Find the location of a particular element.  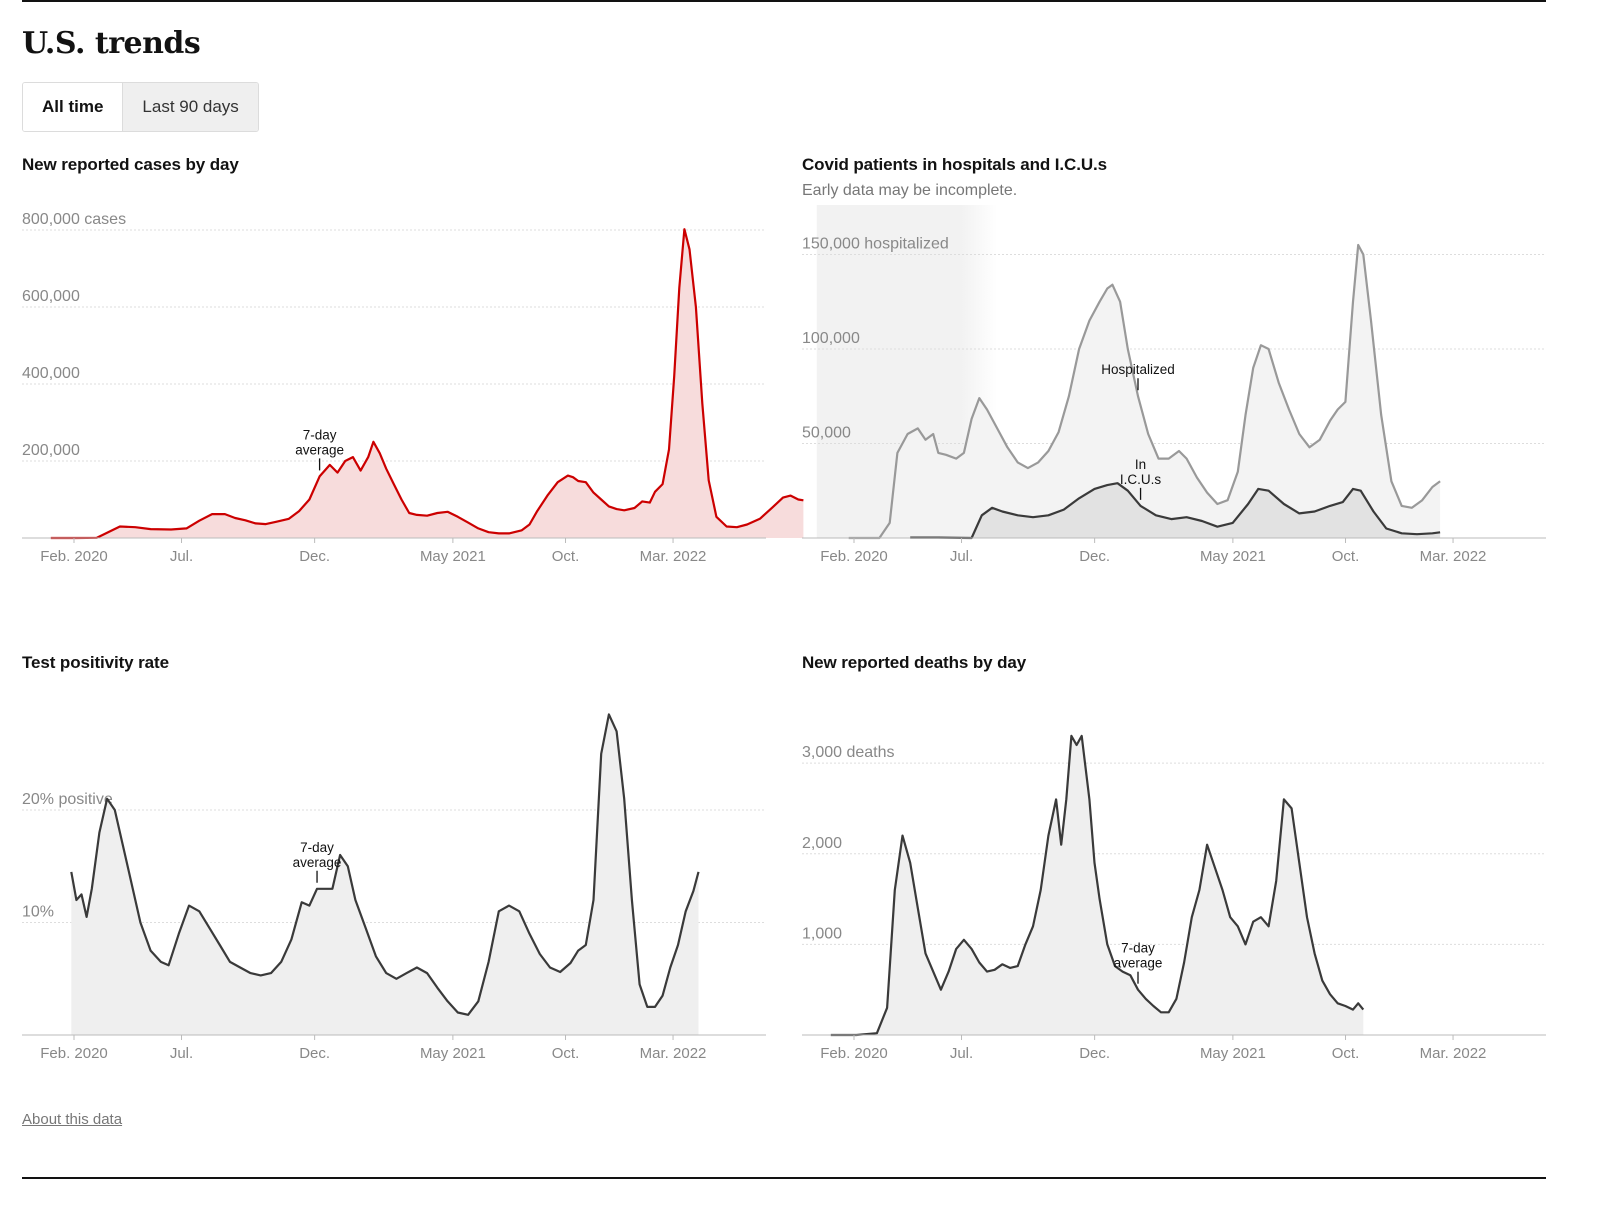

hosp-chart-subtitle: Early data may be incomplete. is located at coordinates (910, 190).